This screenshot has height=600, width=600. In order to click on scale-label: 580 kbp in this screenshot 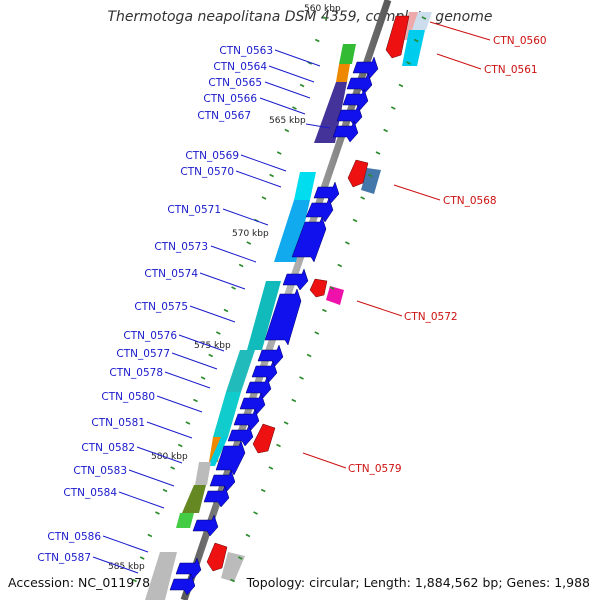, I will do `click(169, 457)`.